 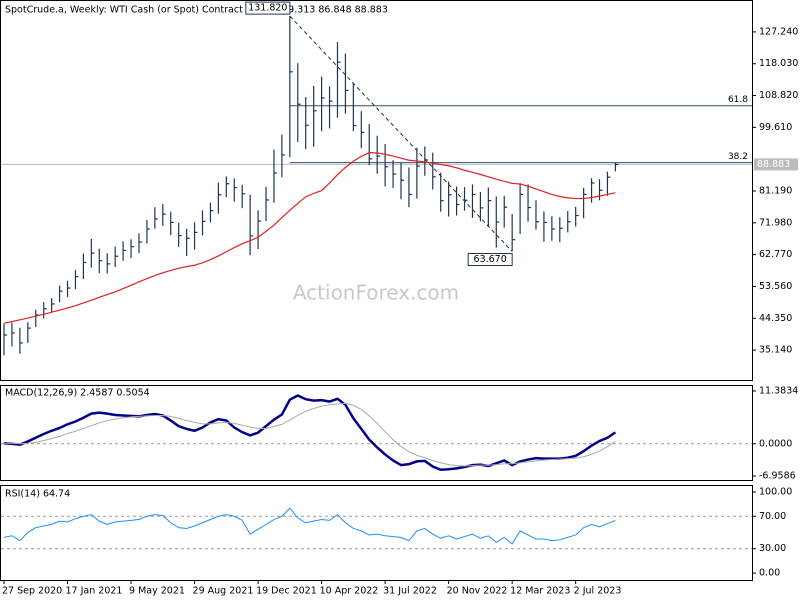 What do you see at coordinates (37, 494) in the screenshot?
I see `rsi-title: RSI(14) 64.74` at bounding box center [37, 494].